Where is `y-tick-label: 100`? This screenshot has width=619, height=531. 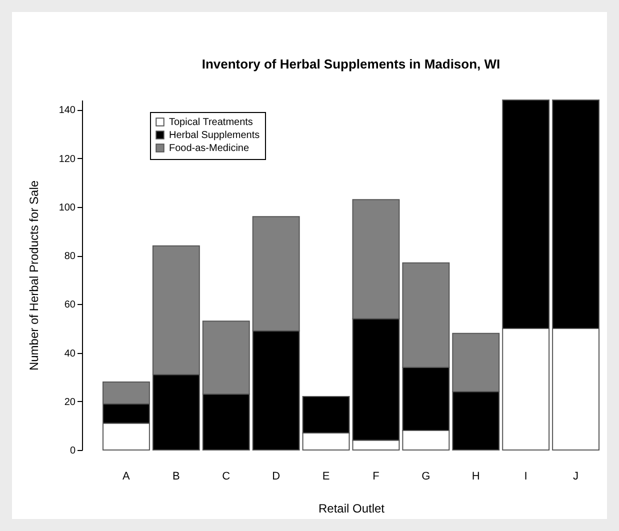
y-tick-label: 100 is located at coordinates (67, 208).